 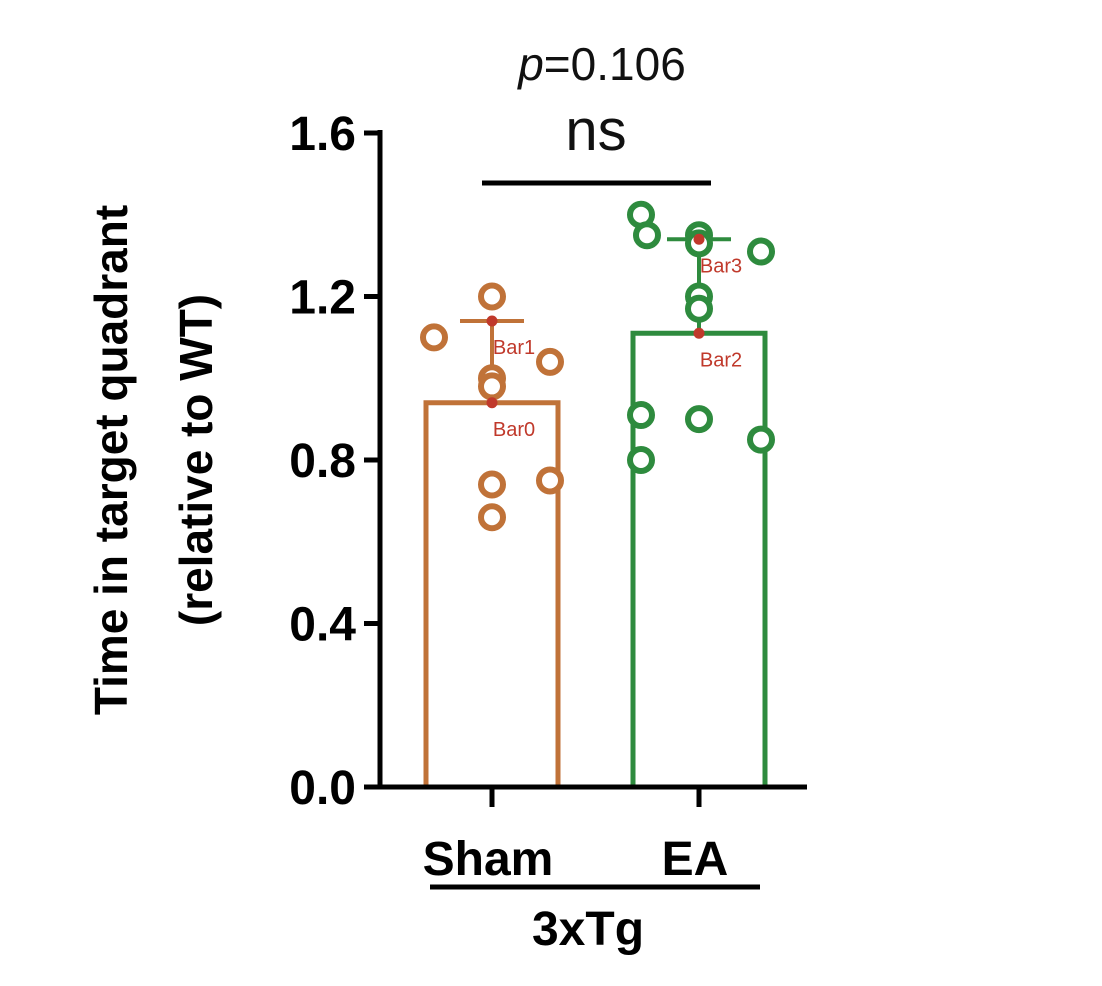 I want to click on marker-label-bar2: Bar2, so click(x=721, y=360).